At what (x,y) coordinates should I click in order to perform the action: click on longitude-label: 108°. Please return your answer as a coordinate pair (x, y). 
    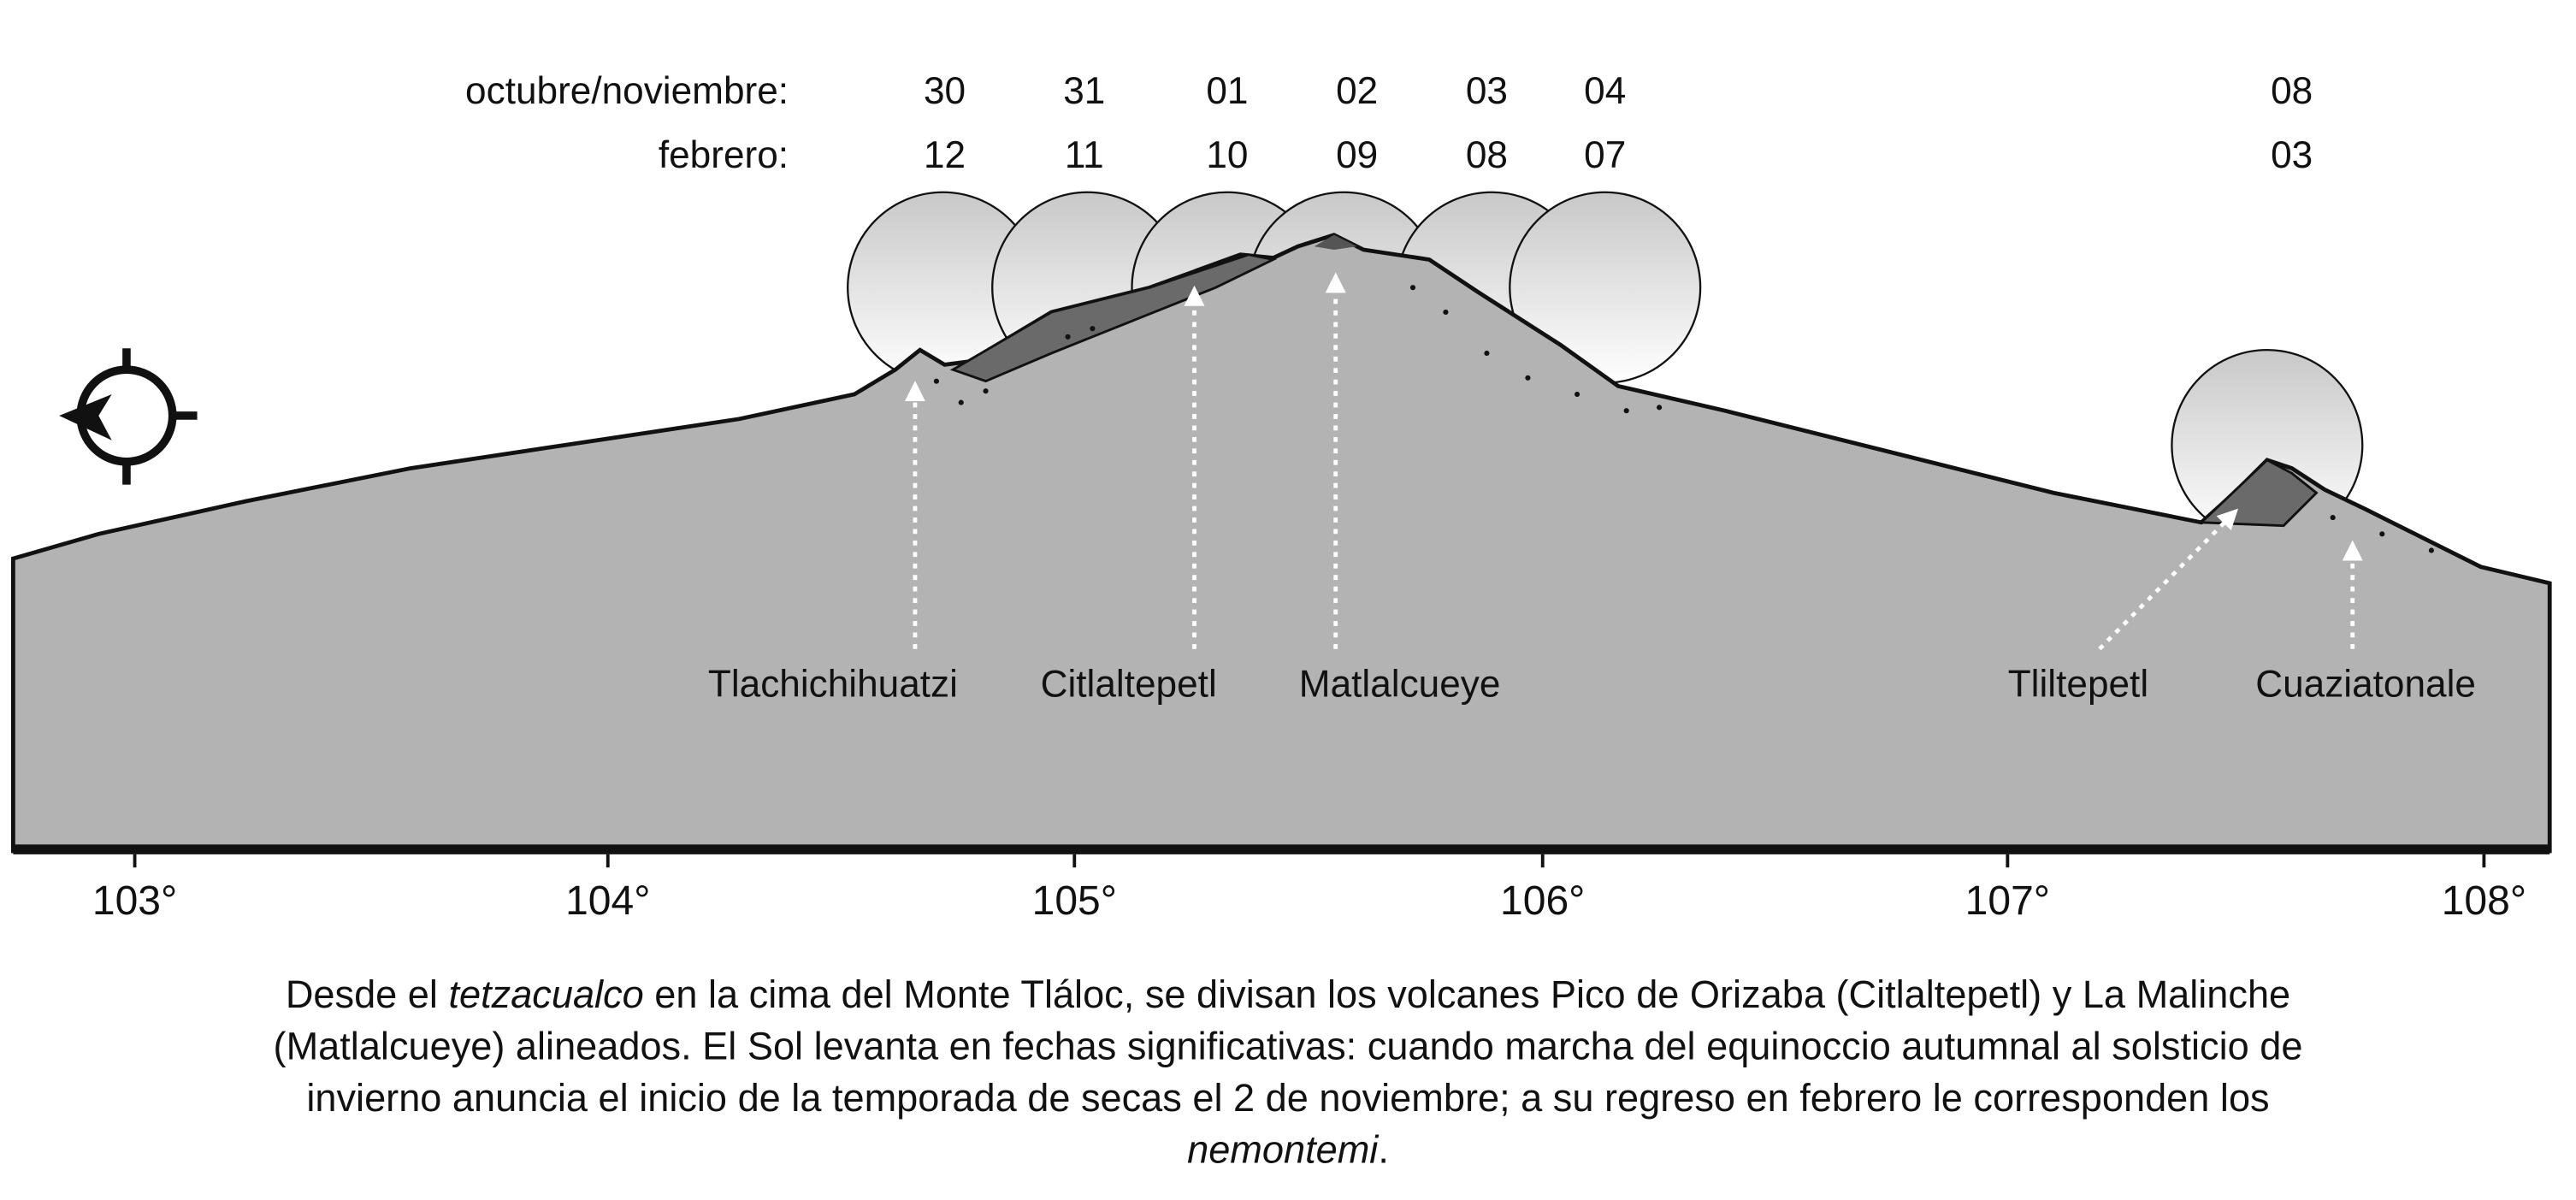
    Looking at the image, I should click on (2484, 901).